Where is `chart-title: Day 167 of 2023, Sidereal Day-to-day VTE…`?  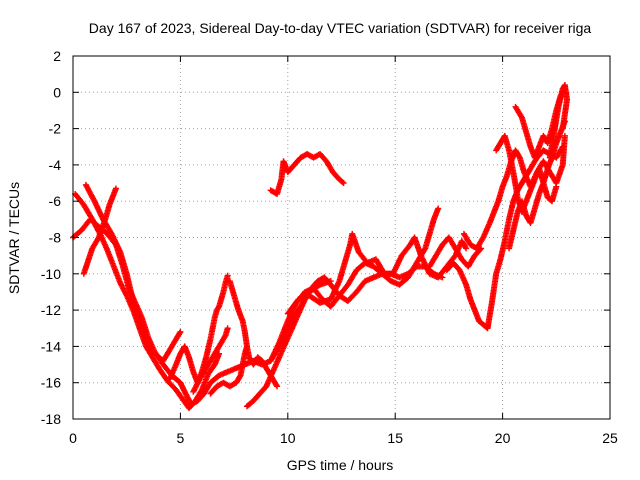 chart-title: Day 167 of 2023, Sidereal Day-to-day VTE… is located at coordinates (340, 28).